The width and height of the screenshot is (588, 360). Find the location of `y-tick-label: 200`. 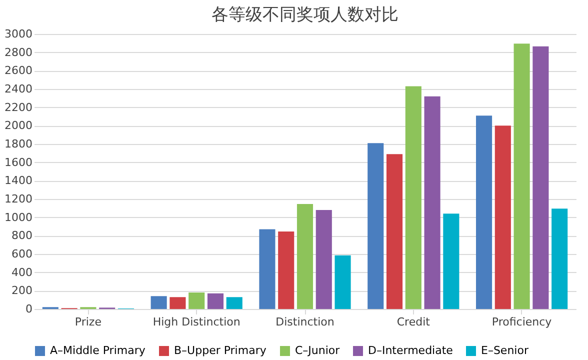

y-tick-label: 200 is located at coordinates (22, 291).